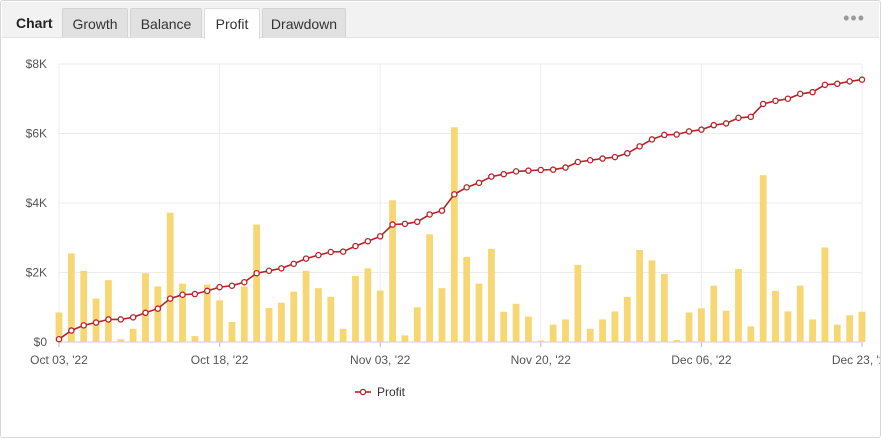 This screenshot has height=438, width=881. Describe the element at coordinates (36, 134) in the screenshot. I see `y-tick-label: $6K` at that location.